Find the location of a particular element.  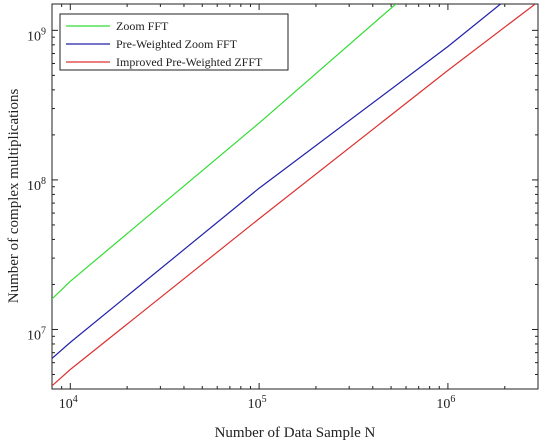

x-tick-label: 10⁶ is located at coordinates (445, 403).